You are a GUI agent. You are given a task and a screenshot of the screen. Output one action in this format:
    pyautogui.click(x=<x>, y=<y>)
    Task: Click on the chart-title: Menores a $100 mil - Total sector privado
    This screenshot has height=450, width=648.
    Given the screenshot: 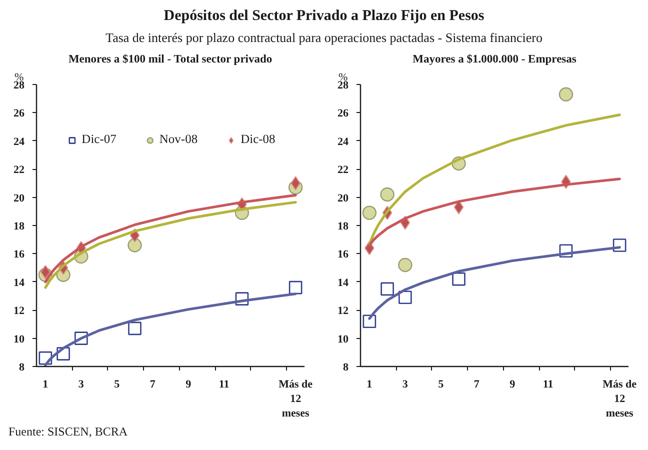 What is the action you would take?
    pyautogui.click(x=170, y=59)
    